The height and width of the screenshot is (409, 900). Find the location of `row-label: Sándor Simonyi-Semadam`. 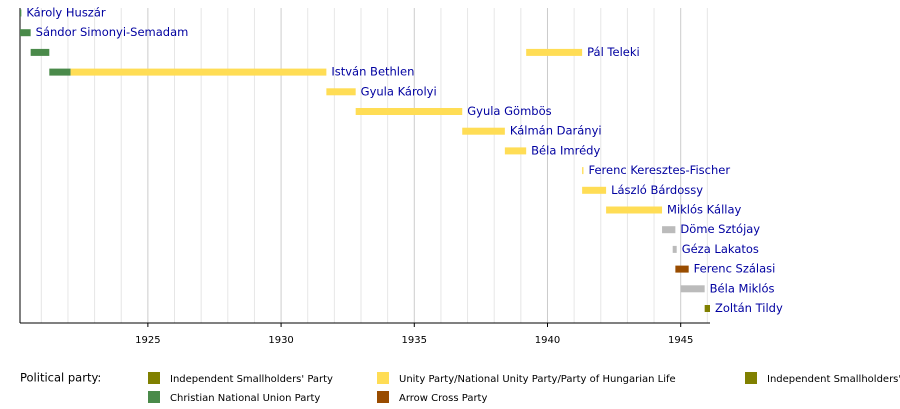

row-label: Sándor Simonyi-Semadam is located at coordinates (112, 32).